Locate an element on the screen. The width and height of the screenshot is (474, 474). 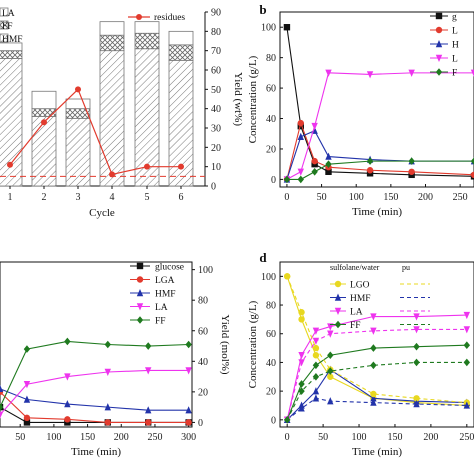
panel-a-y-tick-label: 50 is located at coordinates (216, 90).